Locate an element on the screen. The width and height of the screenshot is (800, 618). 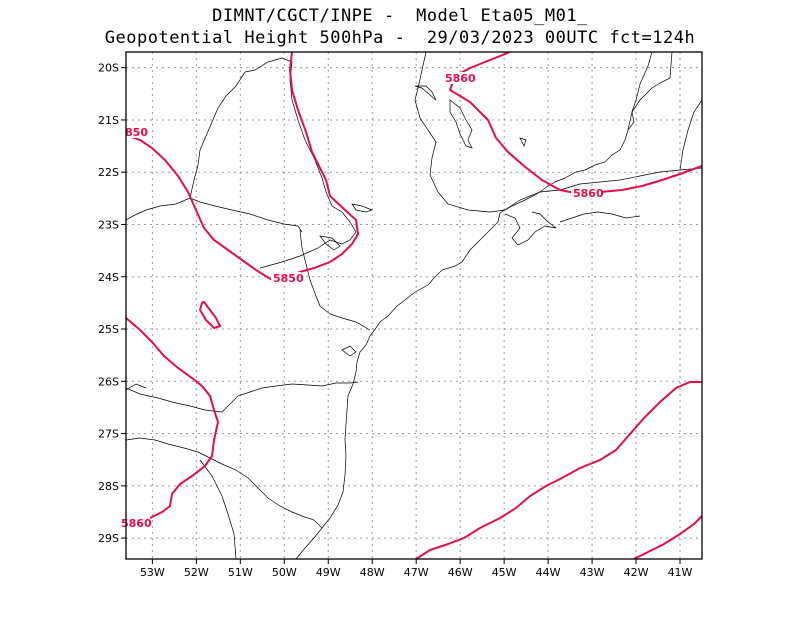
x-tick-label: 49W is located at coordinates (328, 572).